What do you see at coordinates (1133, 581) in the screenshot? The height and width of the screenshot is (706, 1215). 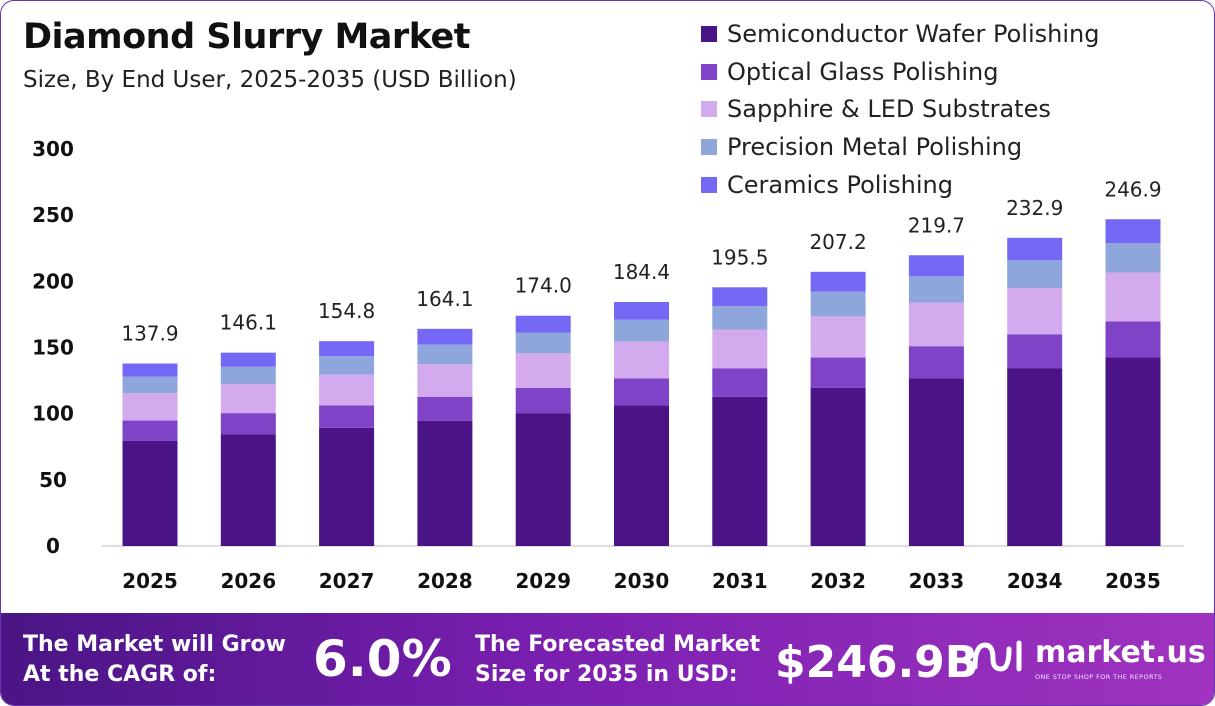 I see `x-tick-label: 2035` at bounding box center [1133, 581].